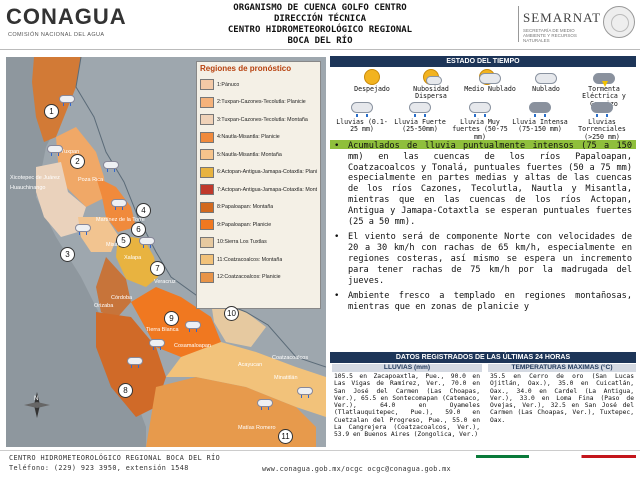  What do you see at coordinates (250, 259) in the screenshot?
I see `legend-label: 11:Coatzacoalcos: Montaña` at bounding box center [250, 259].